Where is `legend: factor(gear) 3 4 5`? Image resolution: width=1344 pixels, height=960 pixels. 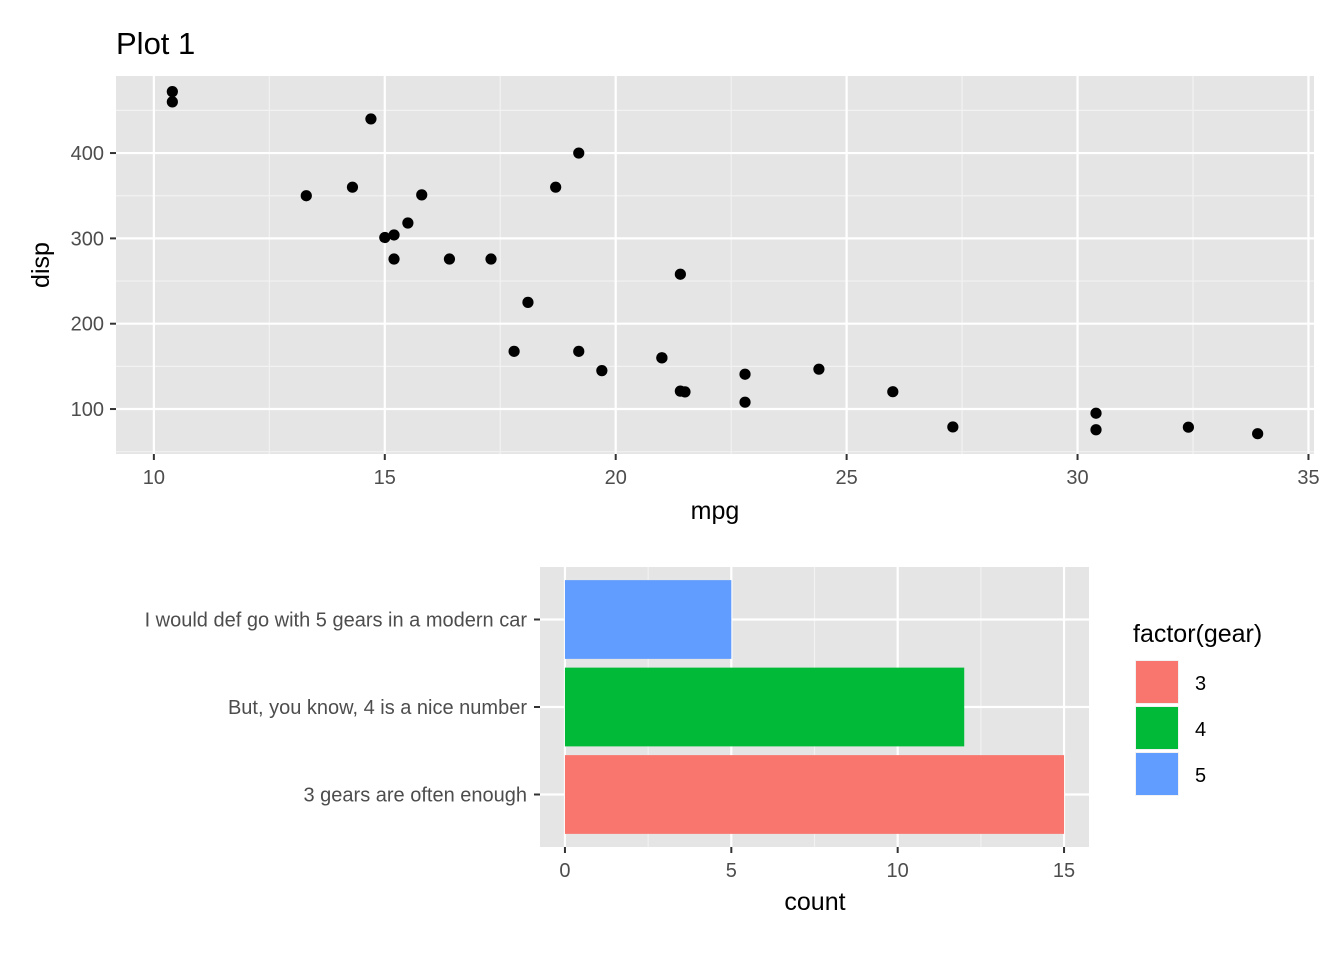
legend: factor(gear) 3 4 5 is located at coordinates (1197, 708).